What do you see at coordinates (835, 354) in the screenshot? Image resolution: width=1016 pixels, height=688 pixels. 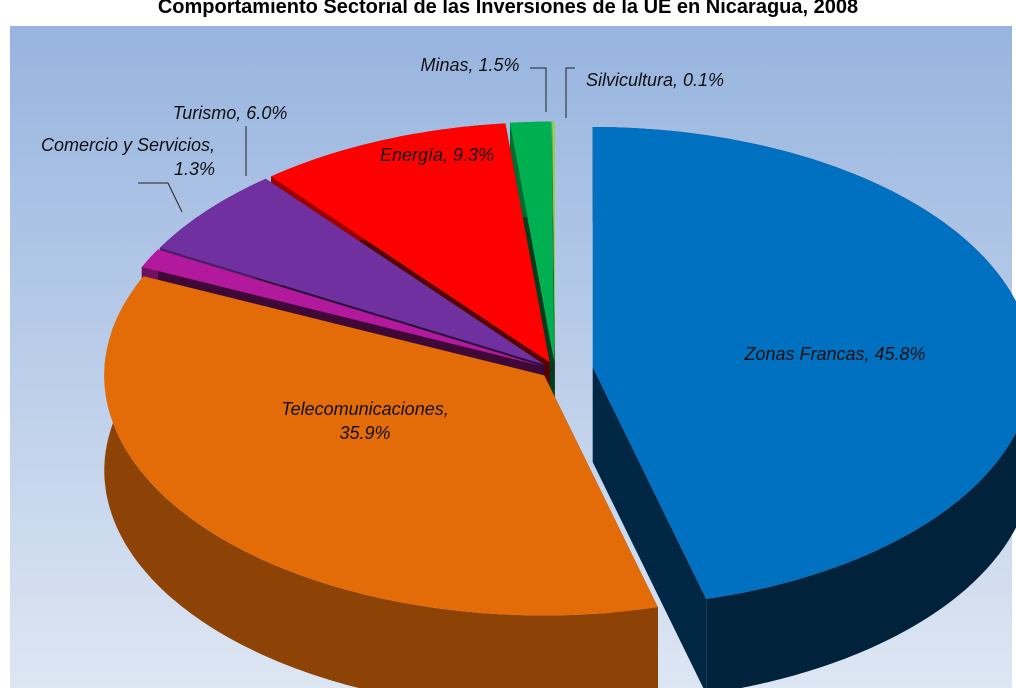 I see `data-label: Zonas Francas, 45.8%` at bounding box center [835, 354].